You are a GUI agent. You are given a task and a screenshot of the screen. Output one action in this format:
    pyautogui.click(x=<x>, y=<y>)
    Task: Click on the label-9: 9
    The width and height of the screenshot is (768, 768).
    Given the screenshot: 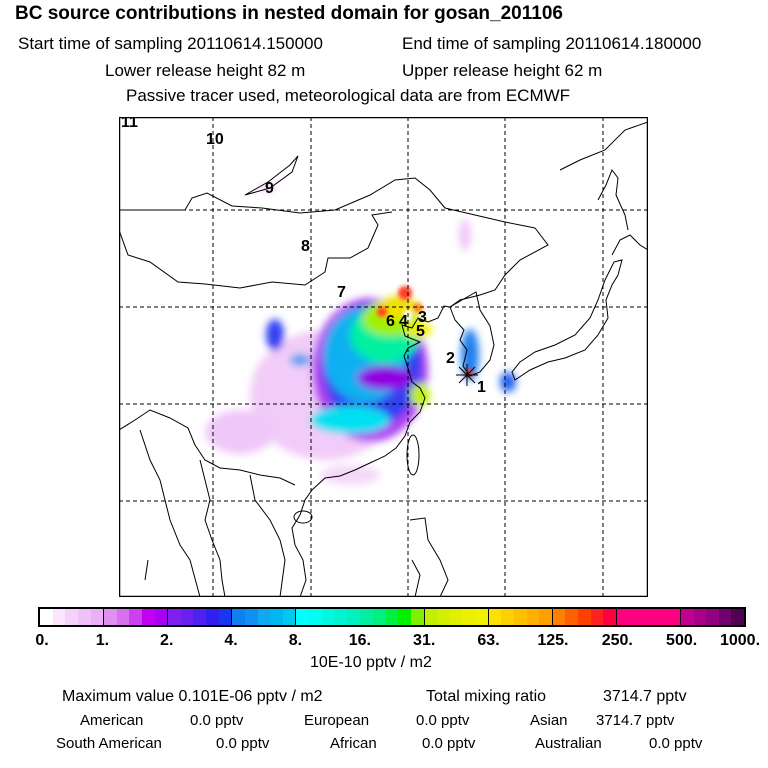 What is the action you would take?
    pyautogui.click(x=269, y=188)
    